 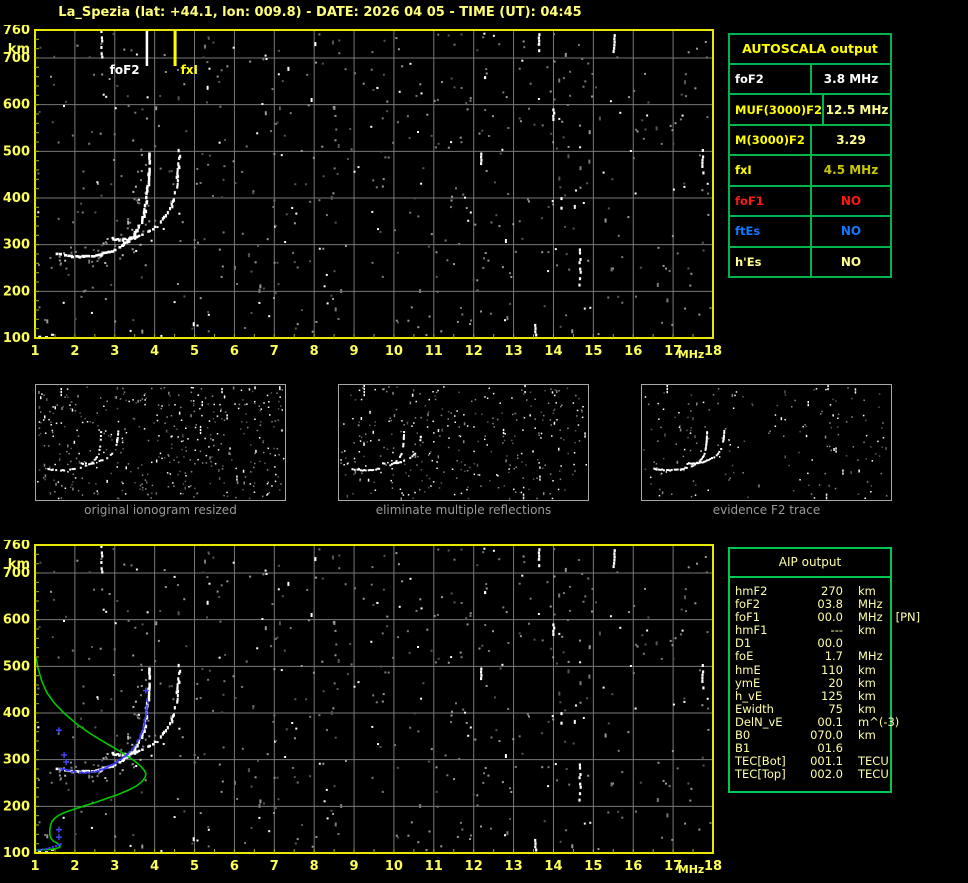 I want to click on parameter-label: h'Es, so click(x=771, y=261).